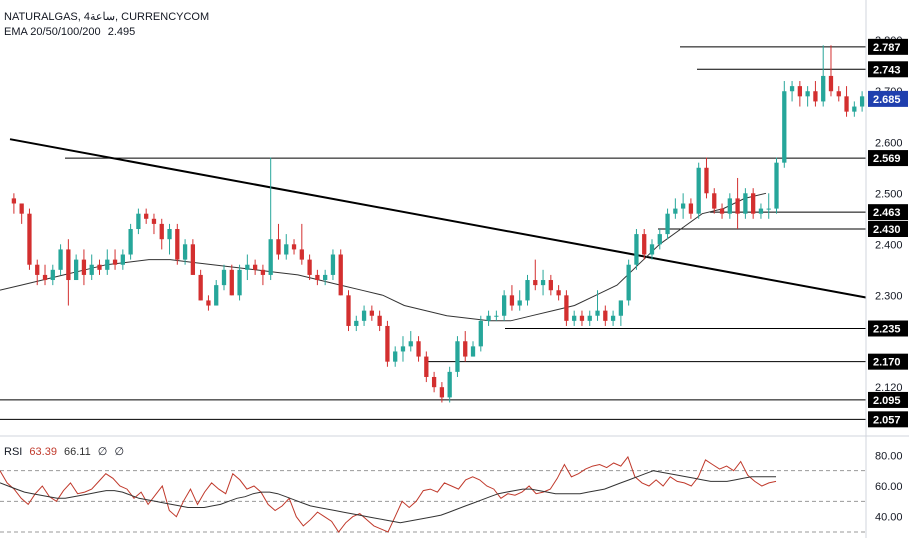  I want to click on level-tag: 2.743, so click(888, 69).